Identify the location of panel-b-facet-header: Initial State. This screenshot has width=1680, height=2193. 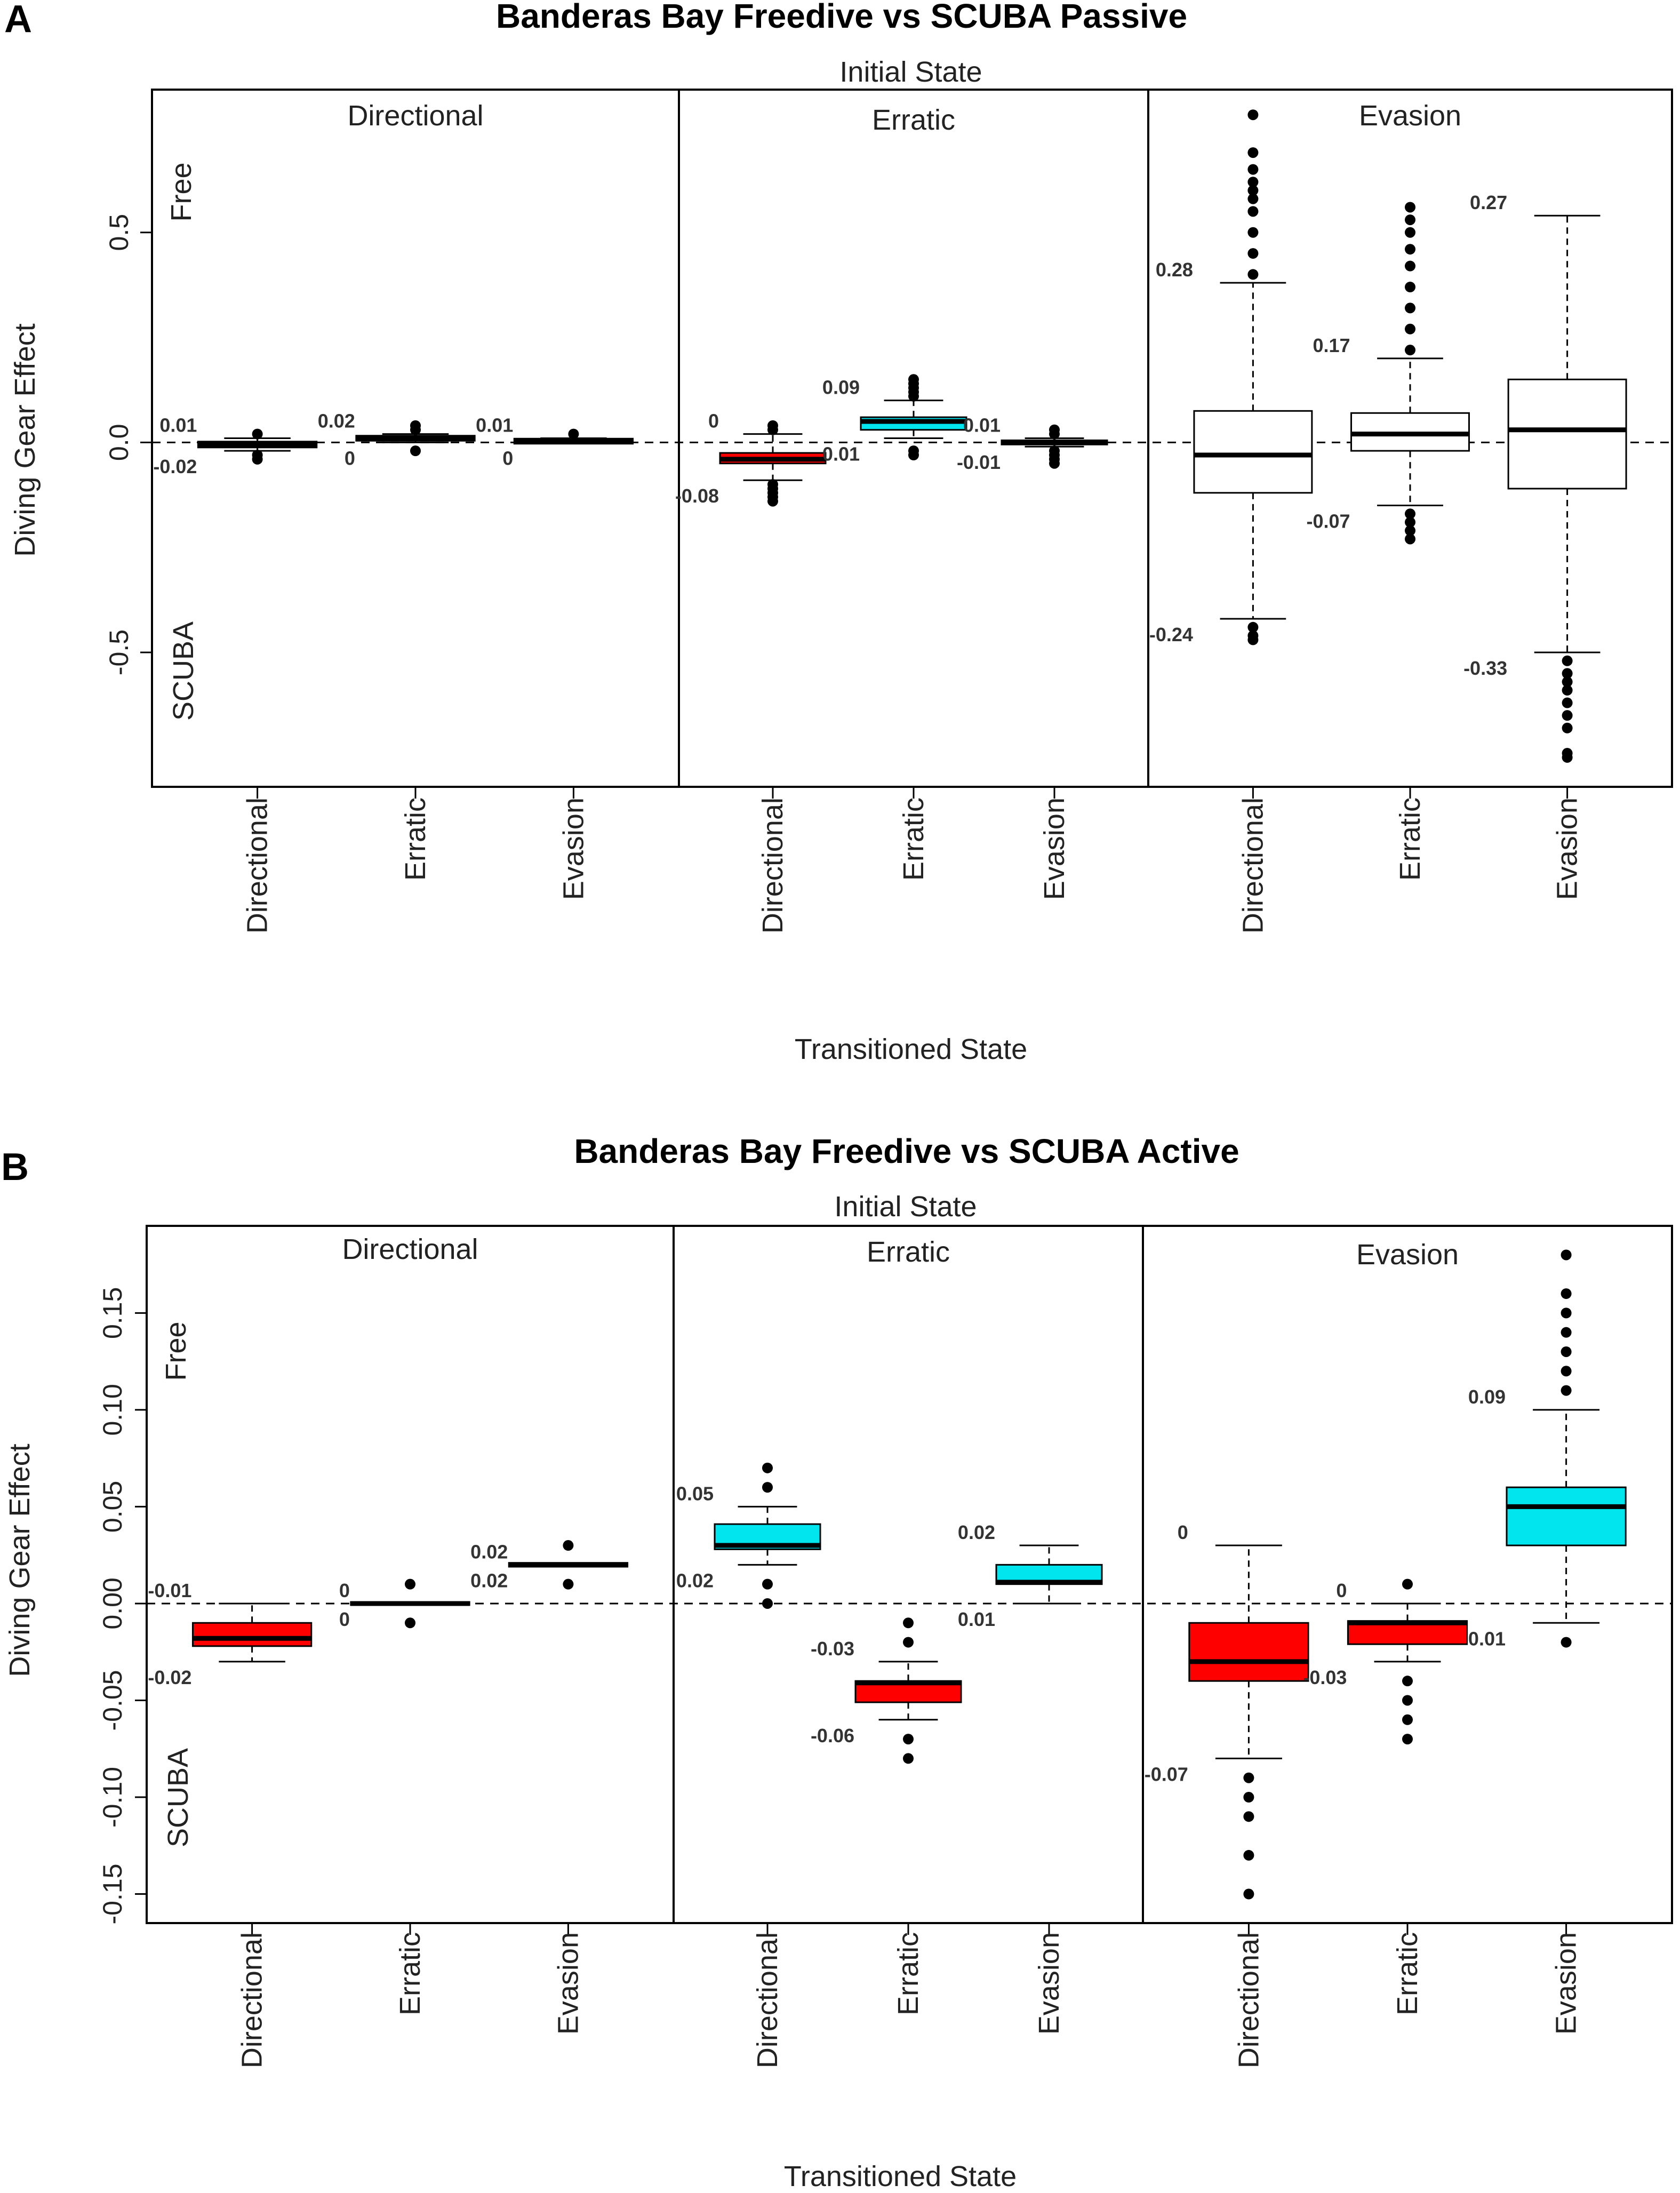
(905, 1207).